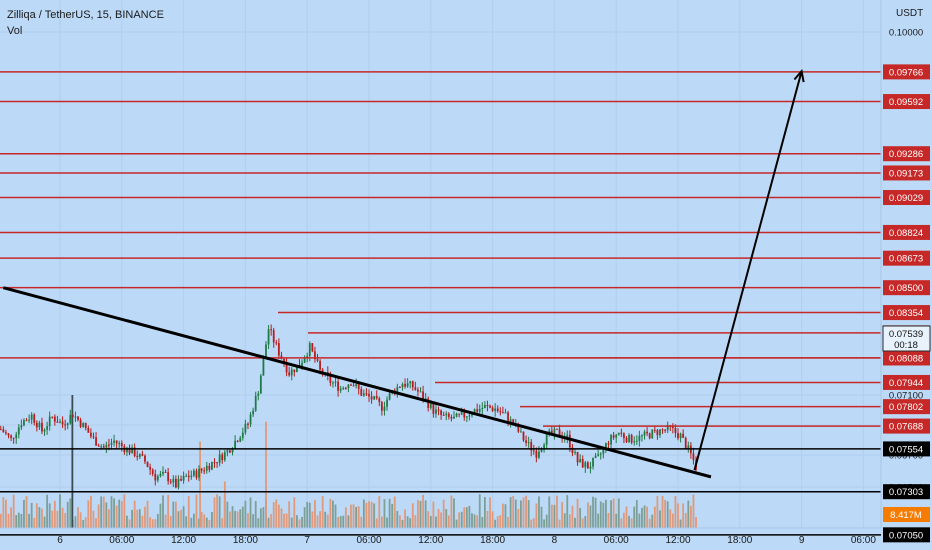  What do you see at coordinates (906, 492) in the screenshot?
I see `support-level-badge` at bounding box center [906, 492].